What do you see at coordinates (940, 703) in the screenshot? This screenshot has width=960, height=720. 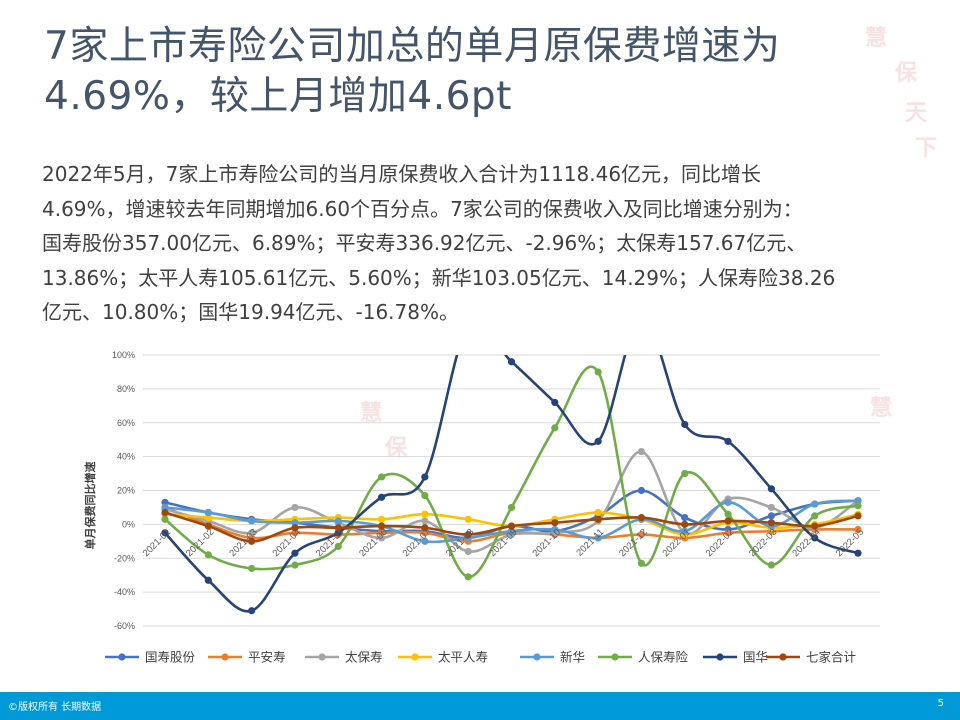 I see `page-number: 5` at bounding box center [940, 703].